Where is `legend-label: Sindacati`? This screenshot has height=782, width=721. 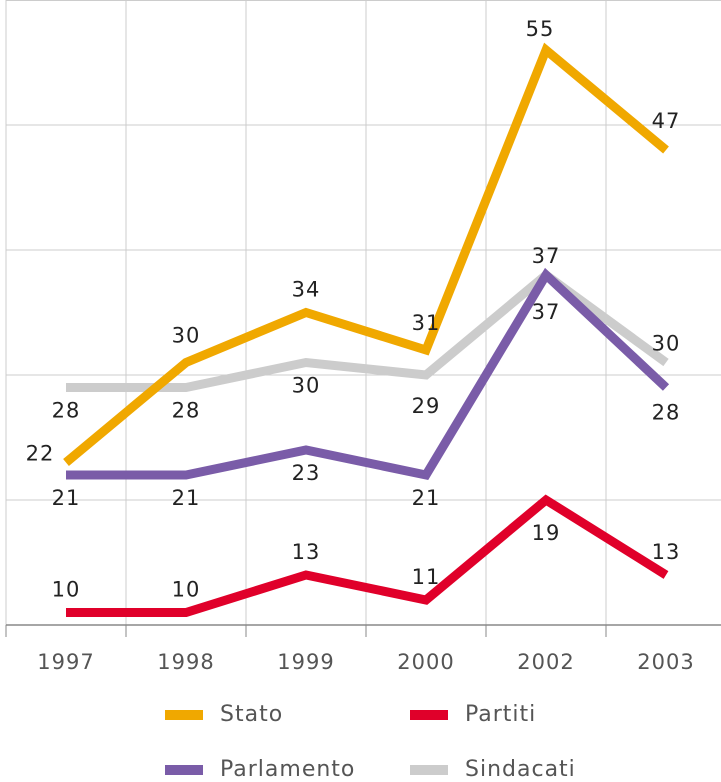
legend-label: Sindacati is located at coordinates (520, 769).